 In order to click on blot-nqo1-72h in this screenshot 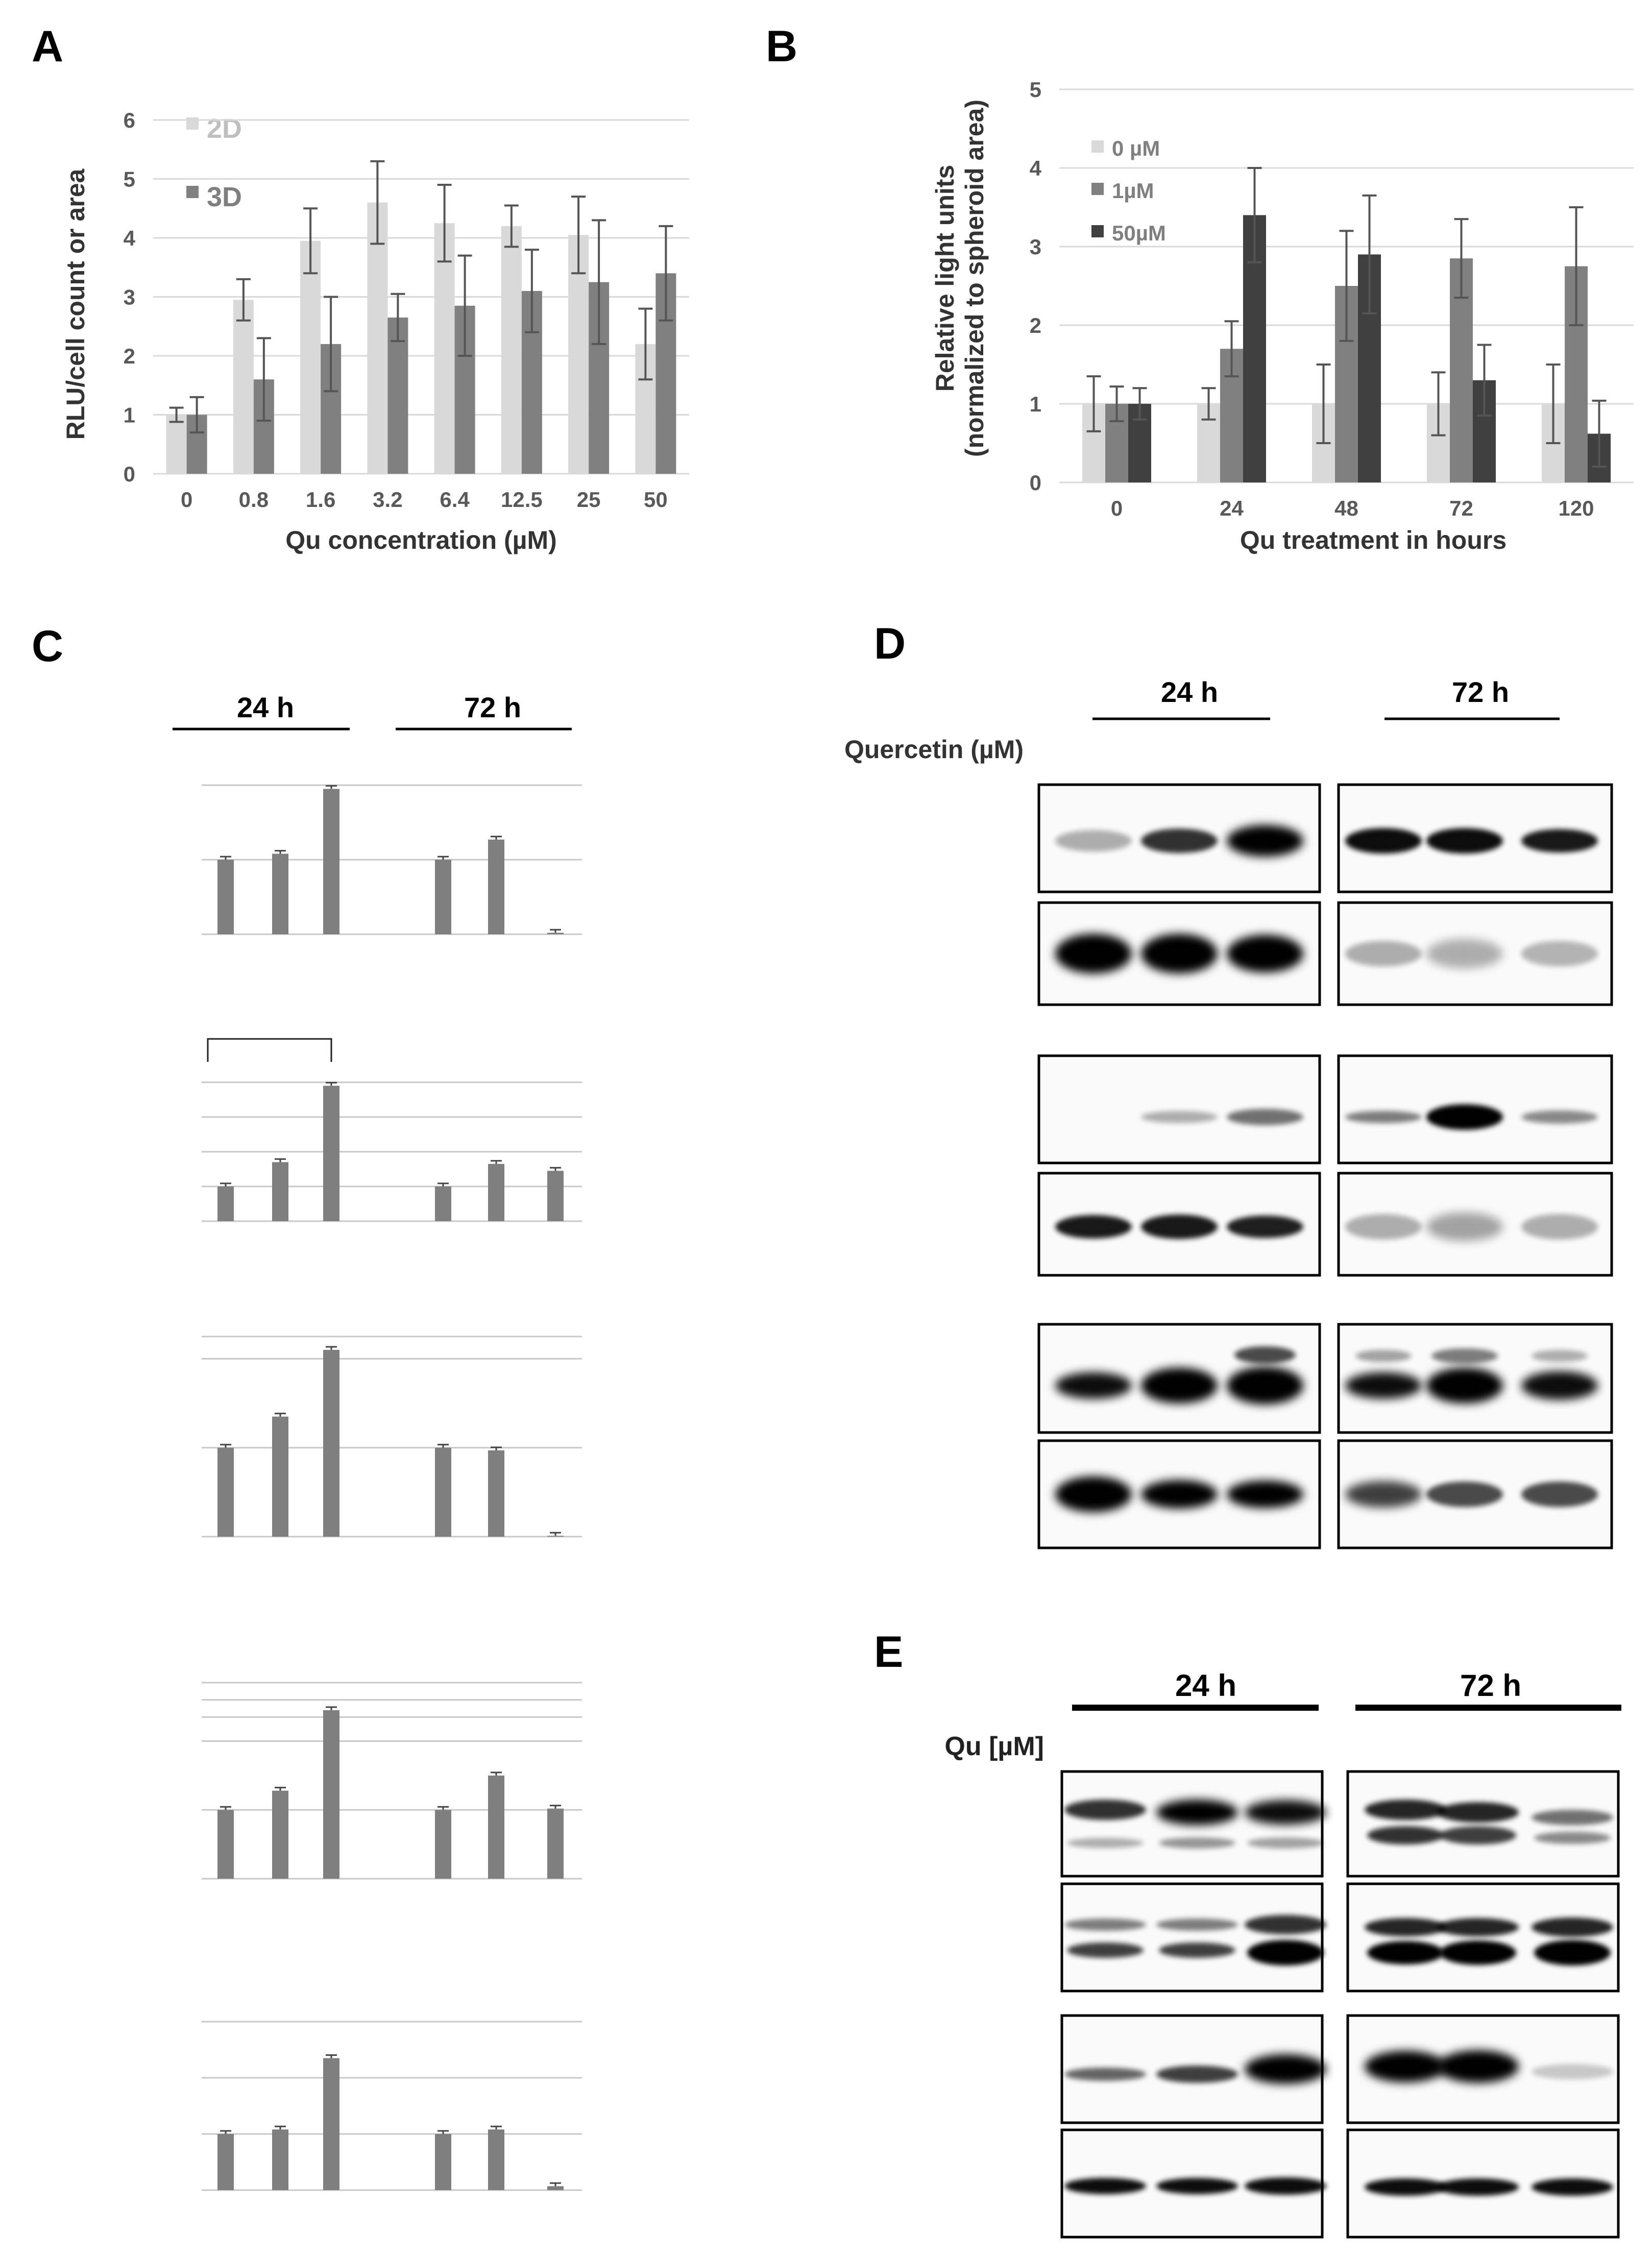, I will do `click(1475, 1109)`.